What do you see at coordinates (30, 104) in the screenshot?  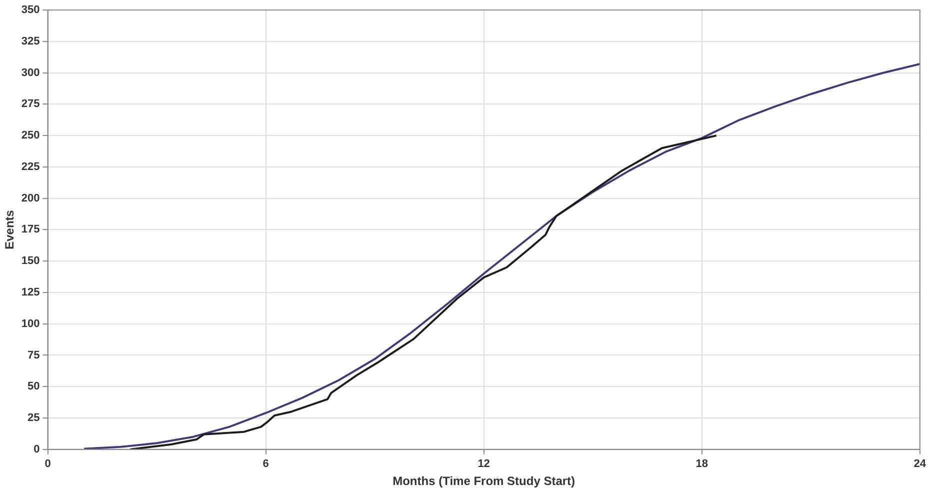 I see `y-tick-label: 275` at bounding box center [30, 104].